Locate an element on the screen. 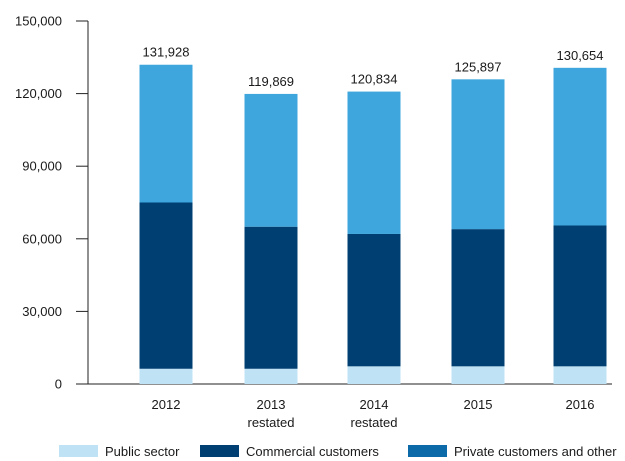 This screenshot has height=461, width=625. bar-total-label: 120,834 is located at coordinates (374, 79).